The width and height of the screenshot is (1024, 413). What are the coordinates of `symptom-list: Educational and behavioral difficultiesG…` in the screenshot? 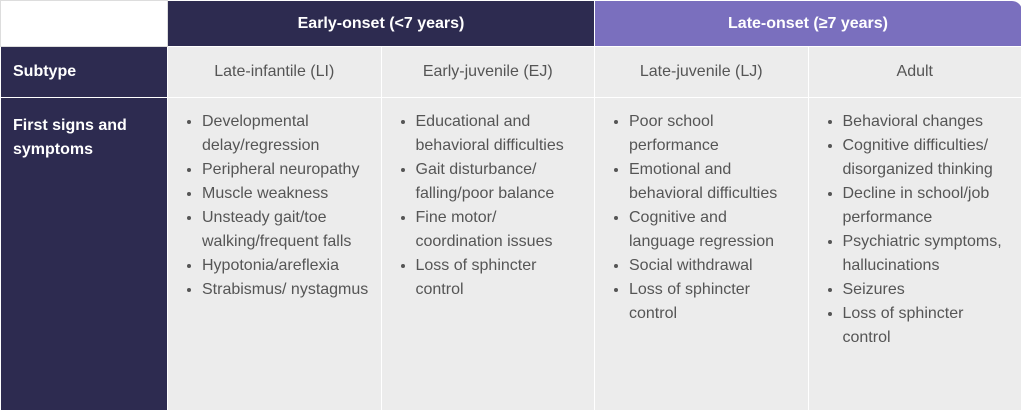 It's located at (487, 206).